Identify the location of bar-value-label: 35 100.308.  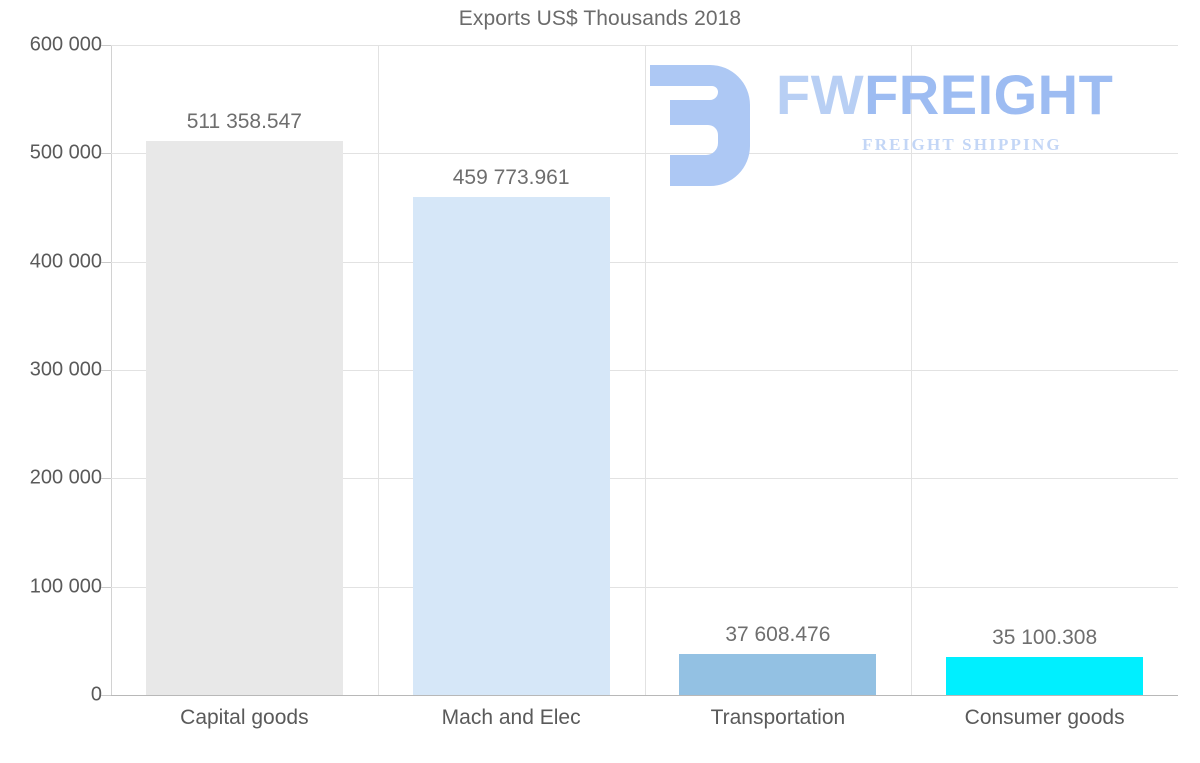
(1045, 637).